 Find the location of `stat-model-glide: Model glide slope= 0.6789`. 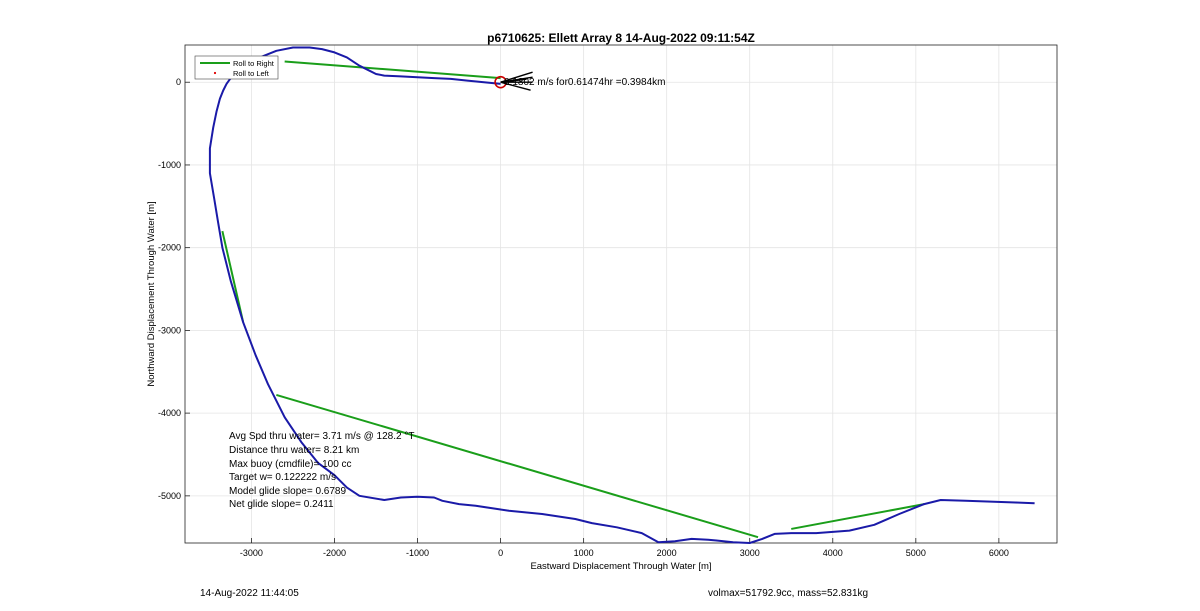

stat-model-glide: Model glide slope= 0.6789 is located at coordinates (287, 491).